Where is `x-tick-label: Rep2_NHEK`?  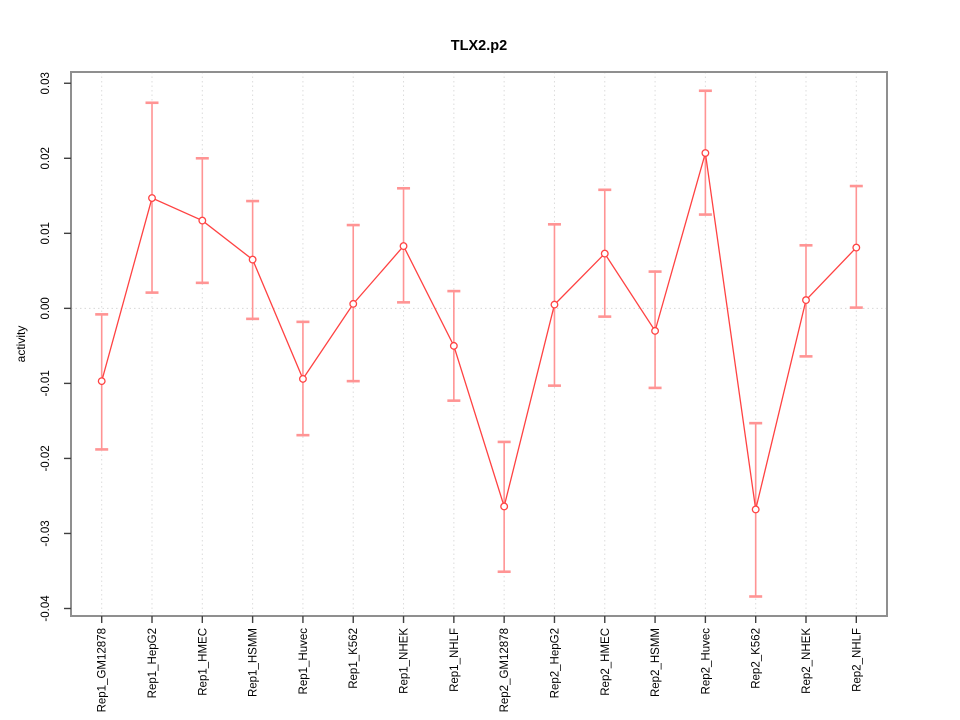 x-tick-label: Rep2_NHEK is located at coordinates (807, 661).